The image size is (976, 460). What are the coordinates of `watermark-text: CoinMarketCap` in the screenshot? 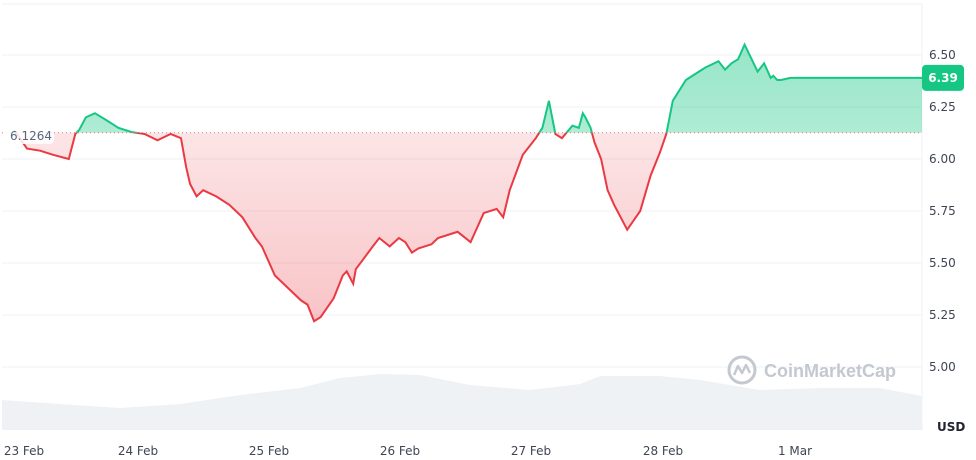 It's located at (830, 371).